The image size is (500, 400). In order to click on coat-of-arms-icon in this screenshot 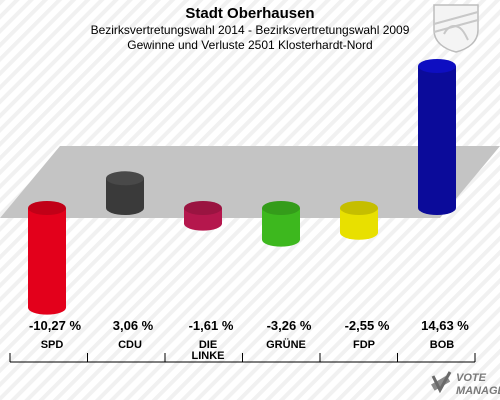, I will do `click(456, 28)`.